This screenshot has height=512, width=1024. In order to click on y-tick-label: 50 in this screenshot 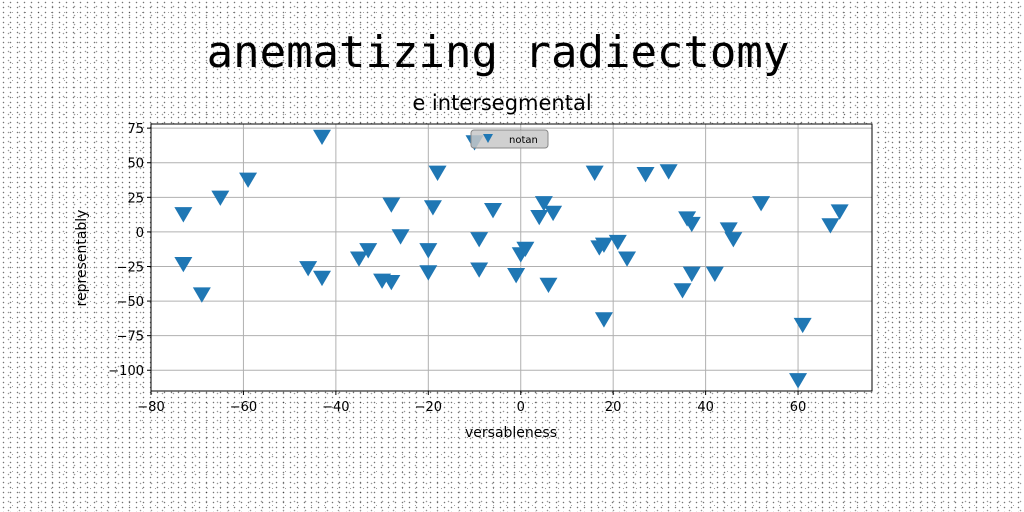, I will do `click(135, 164)`.